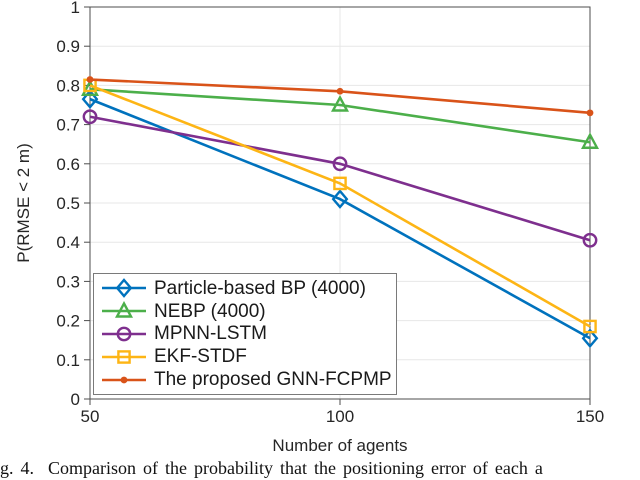 The image size is (640, 480). What do you see at coordinates (90, 416) in the screenshot?
I see `x-tick-label: 50` at bounding box center [90, 416].